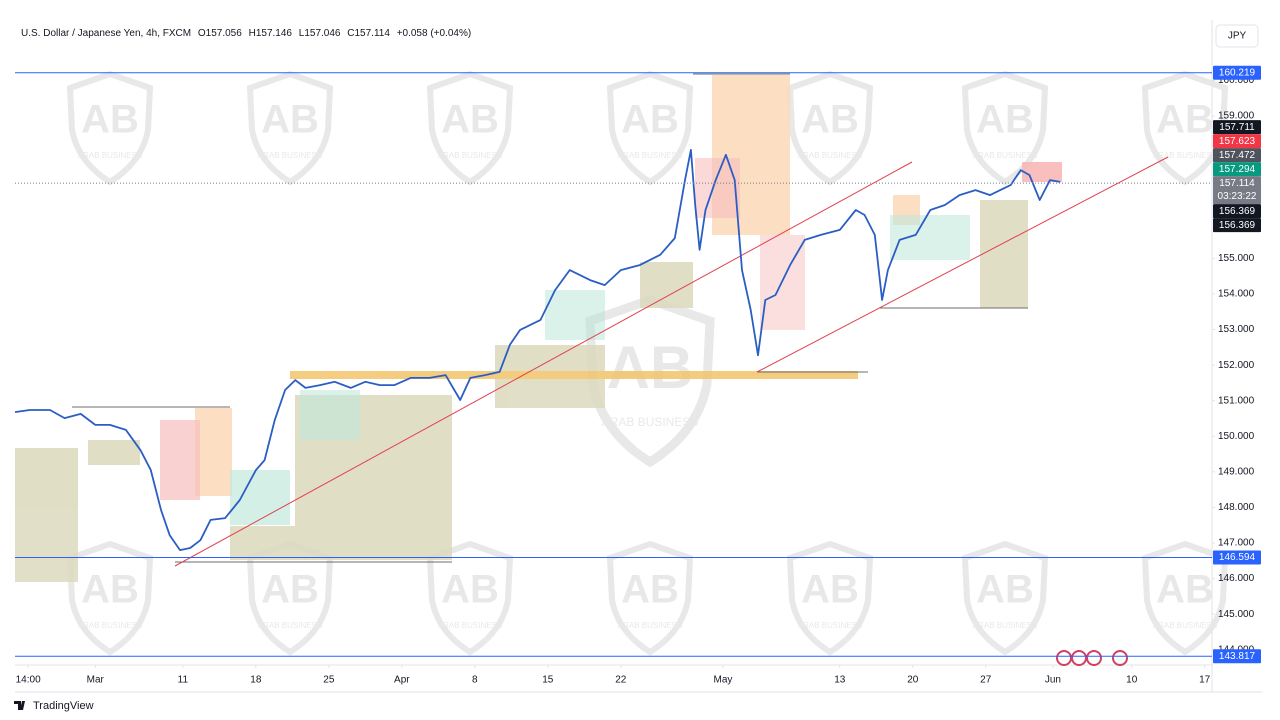 Image resolution: width=1280 pixels, height=720 pixels. What do you see at coordinates (256, 680) in the screenshot?
I see `x-tick-label: 18` at bounding box center [256, 680].